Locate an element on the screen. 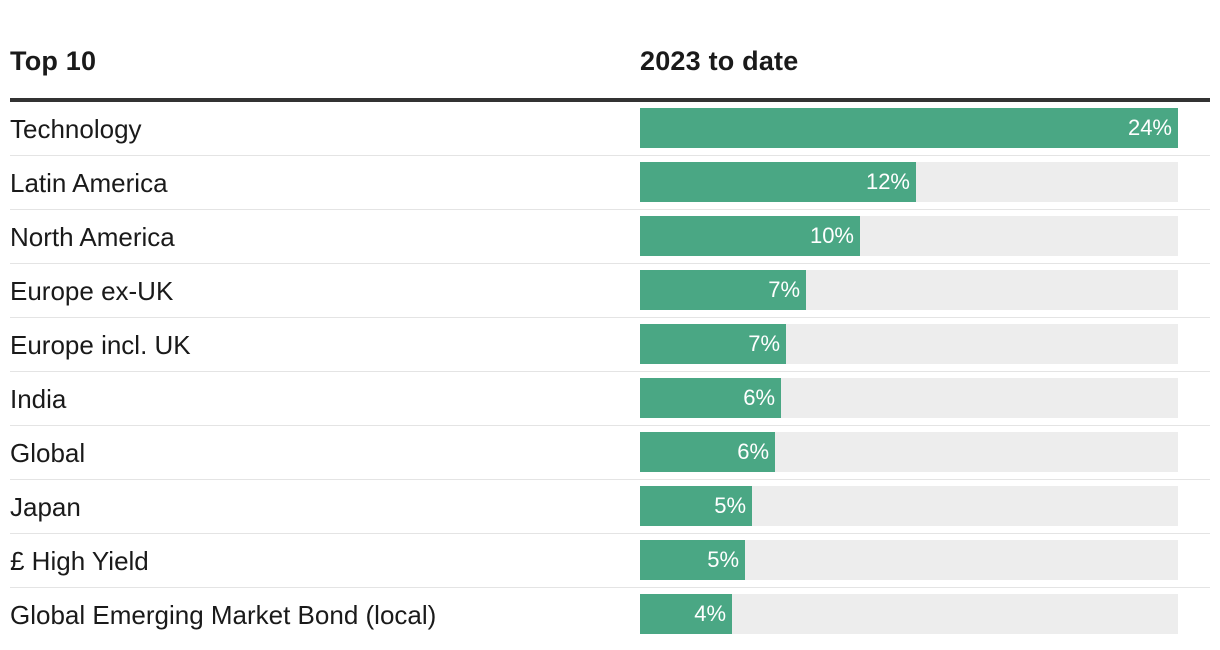 The height and width of the screenshot is (650, 1220). bar-track: 12% is located at coordinates (909, 182).